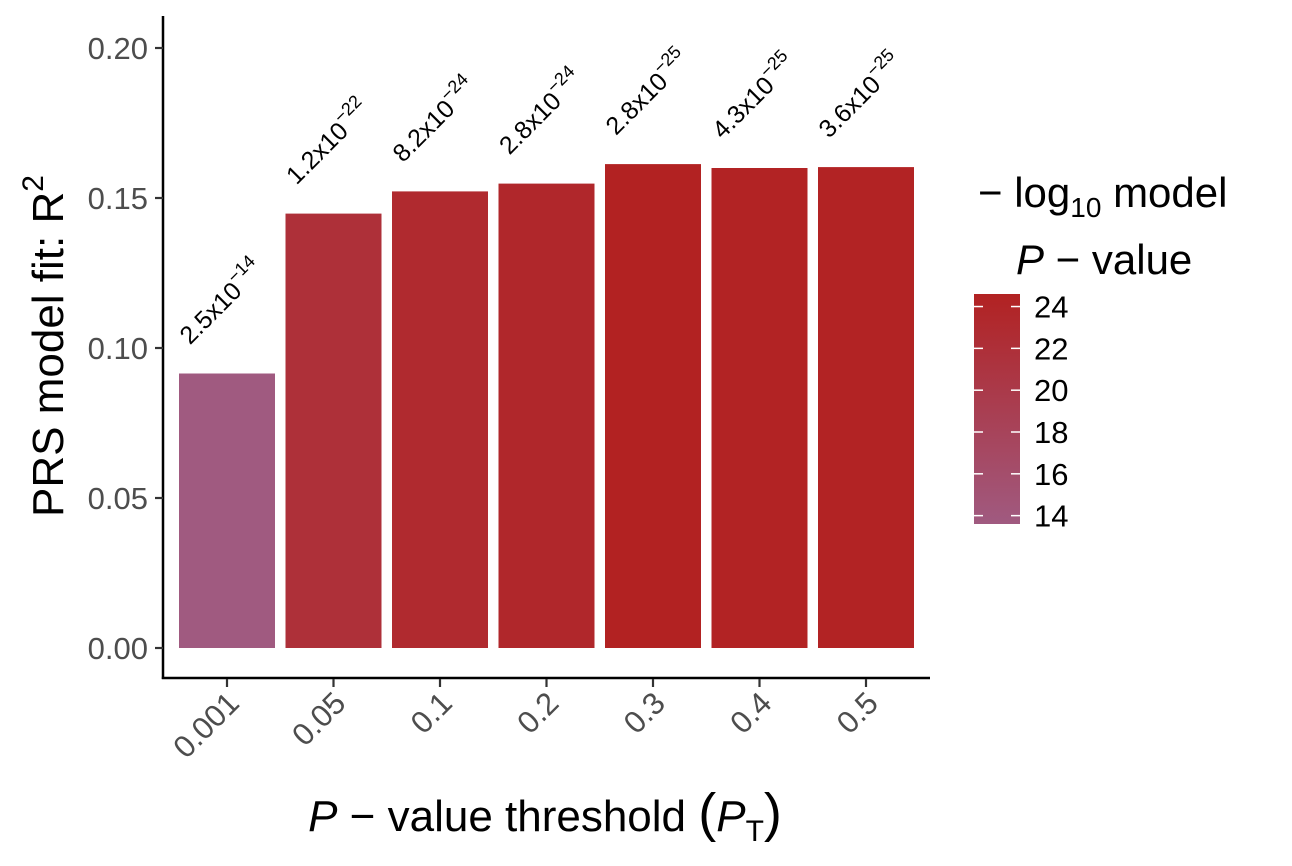 This screenshot has height=866, width=1292. I want to click on y-tick-label: 0.05, so click(118, 498).